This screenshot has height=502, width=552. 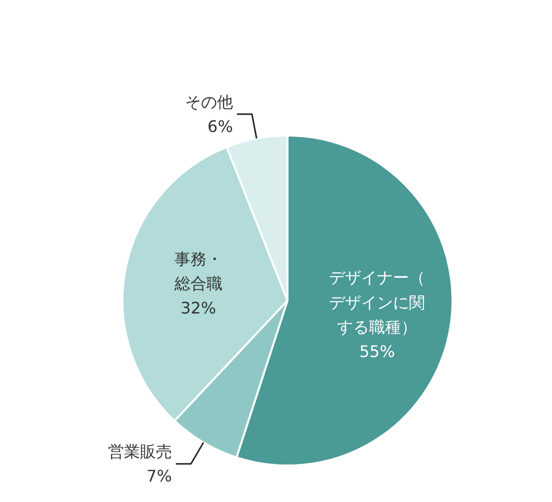 What do you see at coordinates (208, 102) in the screenshot?
I see `slice-label: その他` at bounding box center [208, 102].